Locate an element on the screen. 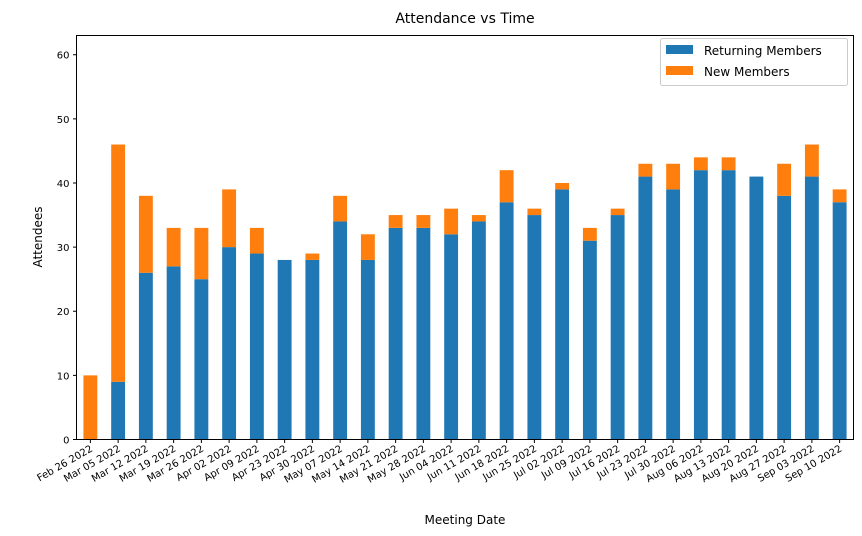 This screenshot has width=862, height=536. y-tick-label: 30 is located at coordinates (63, 248).